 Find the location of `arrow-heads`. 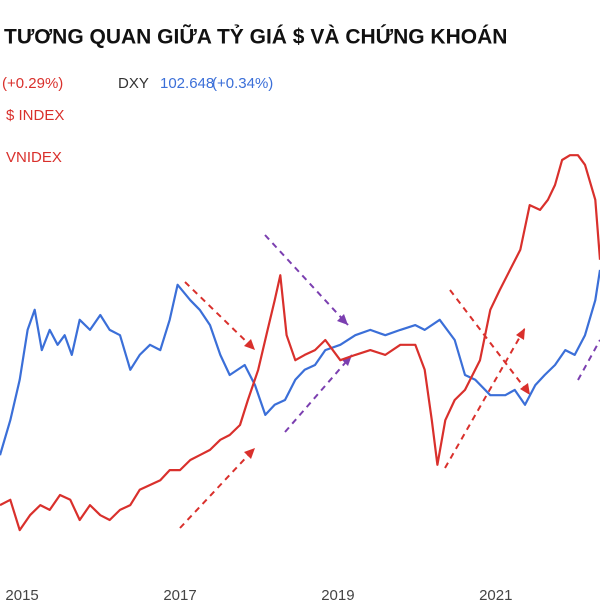

arrow-heads is located at coordinates (387, 386).